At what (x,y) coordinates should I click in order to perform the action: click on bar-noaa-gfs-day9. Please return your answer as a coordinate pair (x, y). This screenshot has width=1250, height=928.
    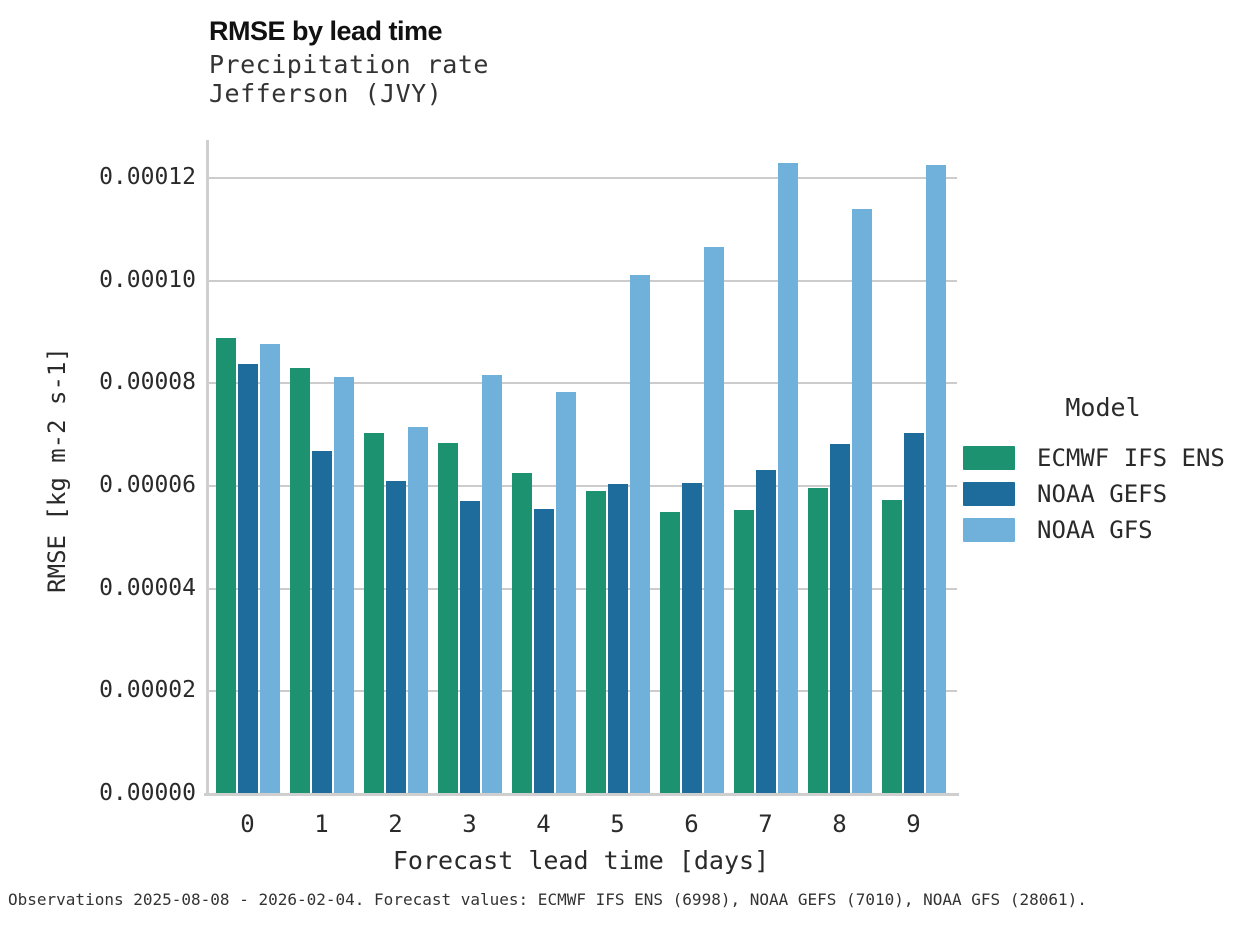
    Looking at the image, I should click on (936, 479).